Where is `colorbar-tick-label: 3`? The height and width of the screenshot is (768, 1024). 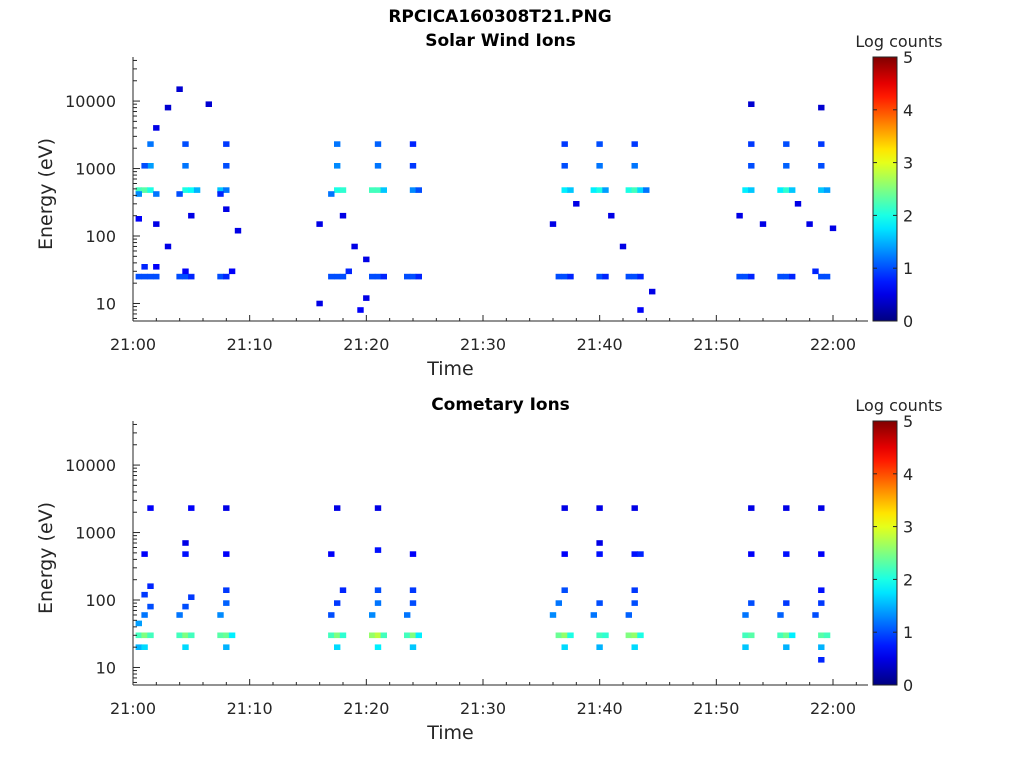
colorbar-tick-label: 3 is located at coordinates (908, 527).